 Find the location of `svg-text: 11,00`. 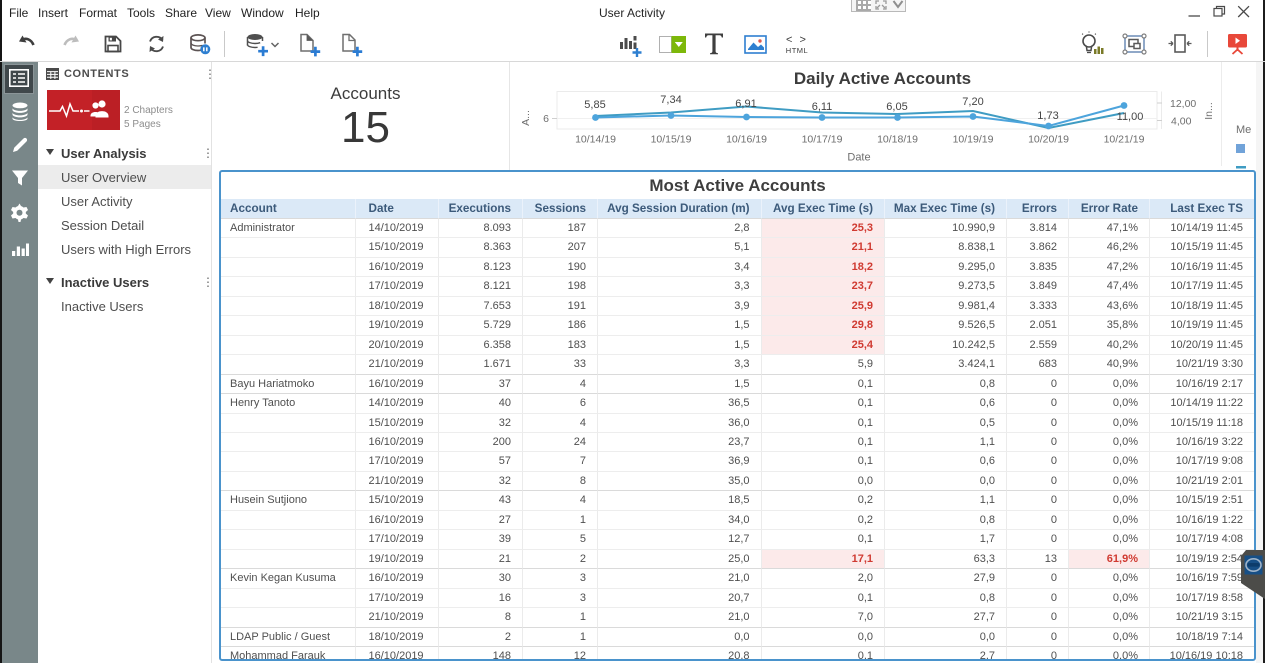

svg-text: 11,00 is located at coordinates (1130, 117).